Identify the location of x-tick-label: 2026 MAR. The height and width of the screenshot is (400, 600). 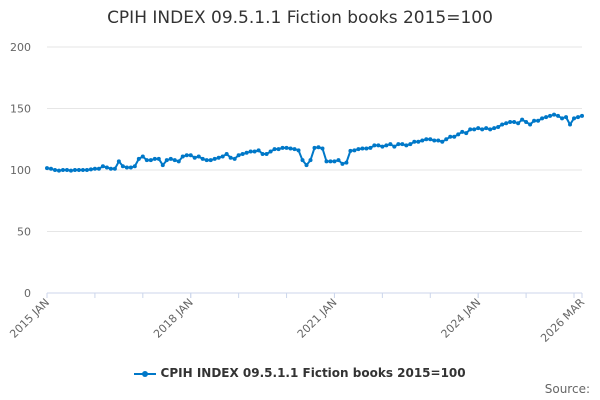
(562, 320).